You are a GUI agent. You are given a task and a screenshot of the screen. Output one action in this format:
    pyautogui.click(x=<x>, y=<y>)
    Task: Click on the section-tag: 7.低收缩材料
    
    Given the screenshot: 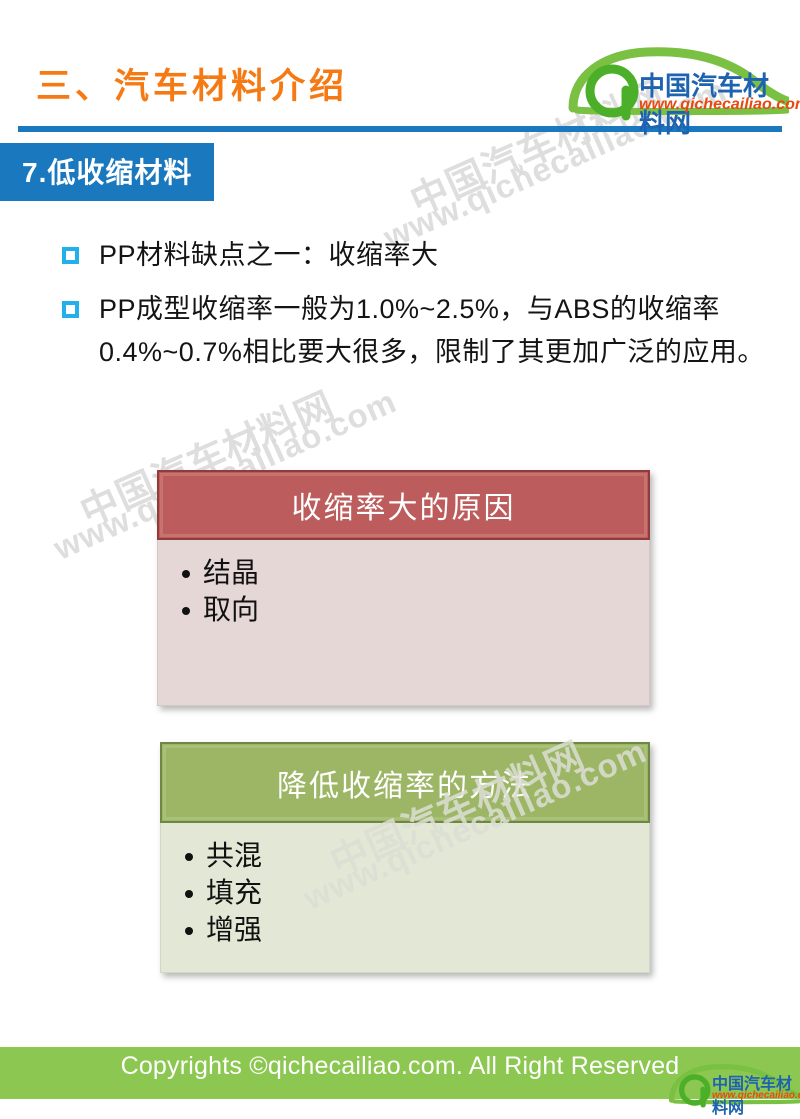 What is the action you would take?
    pyautogui.click(x=107, y=172)
    